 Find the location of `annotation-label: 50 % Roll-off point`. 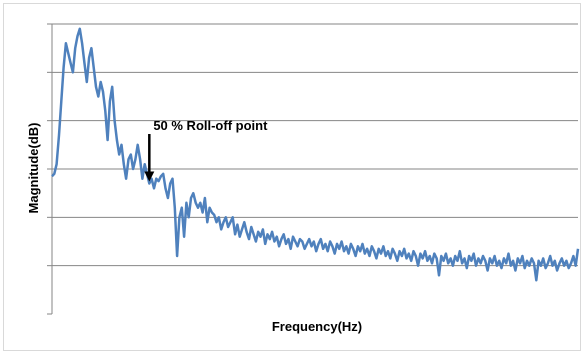

annotation-label: 50 % Roll-off point is located at coordinates (210, 125).